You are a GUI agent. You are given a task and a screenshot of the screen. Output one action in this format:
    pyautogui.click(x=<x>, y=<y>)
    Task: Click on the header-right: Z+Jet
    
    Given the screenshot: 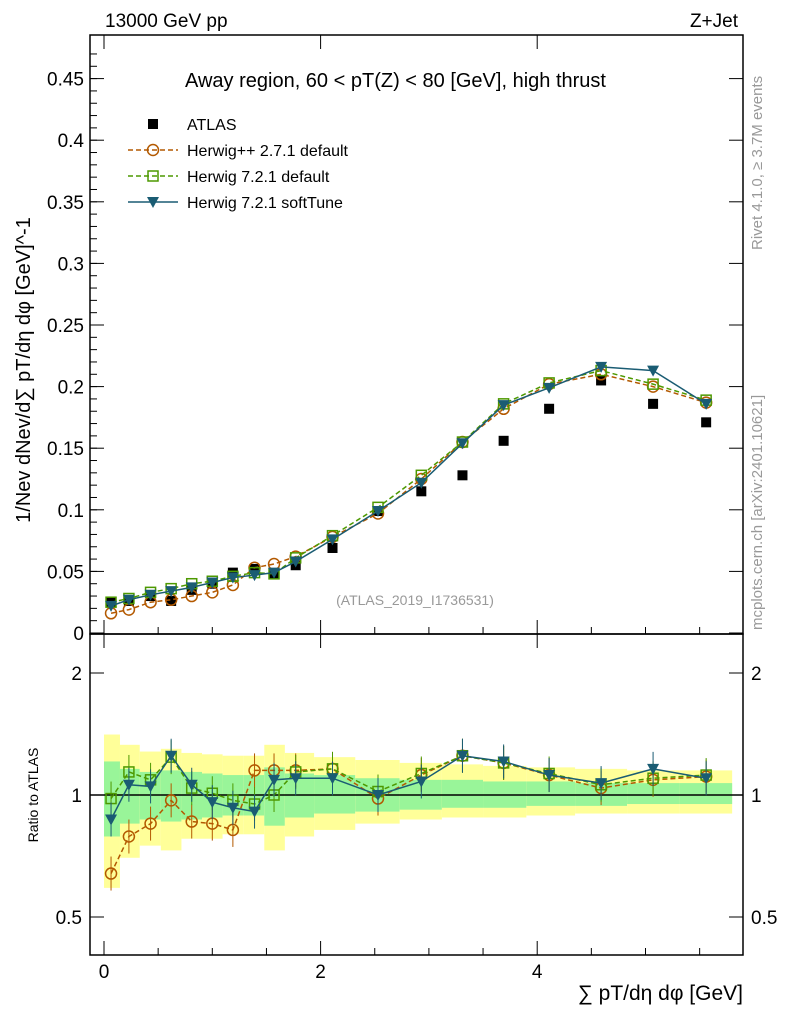 What is the action you would take?
    pyautogui.click(x=714, y=21)
    